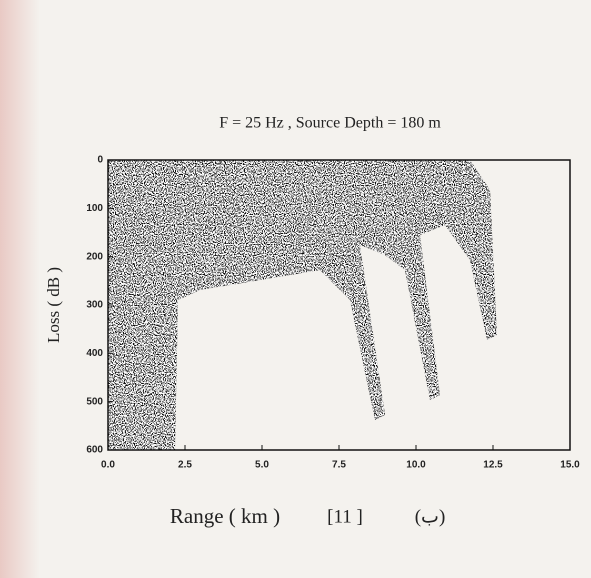  What do you see at coordinates (570, 465) in the screenshot?
I see `x-tick-label: 15.0` at bounding box center [570, 465].